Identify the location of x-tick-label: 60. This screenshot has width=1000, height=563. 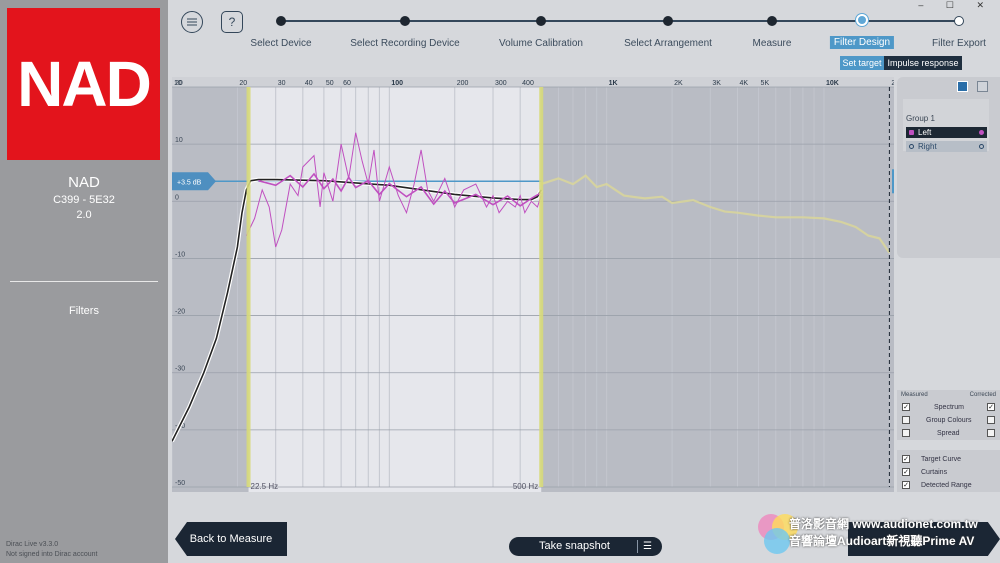
(347, 83).